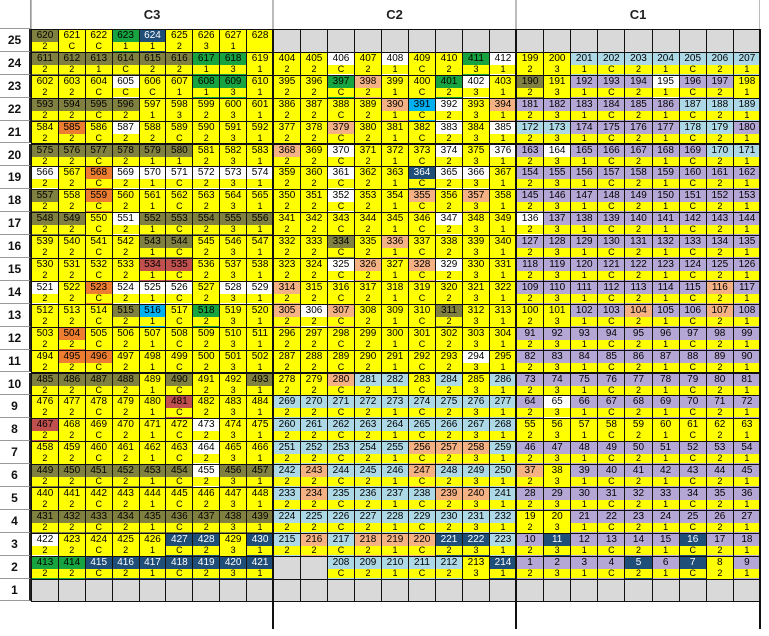 Image resolution: width=769 pixels, height=636 pixels. I want to click on seat-cell: 251 2, so click(287, 453).